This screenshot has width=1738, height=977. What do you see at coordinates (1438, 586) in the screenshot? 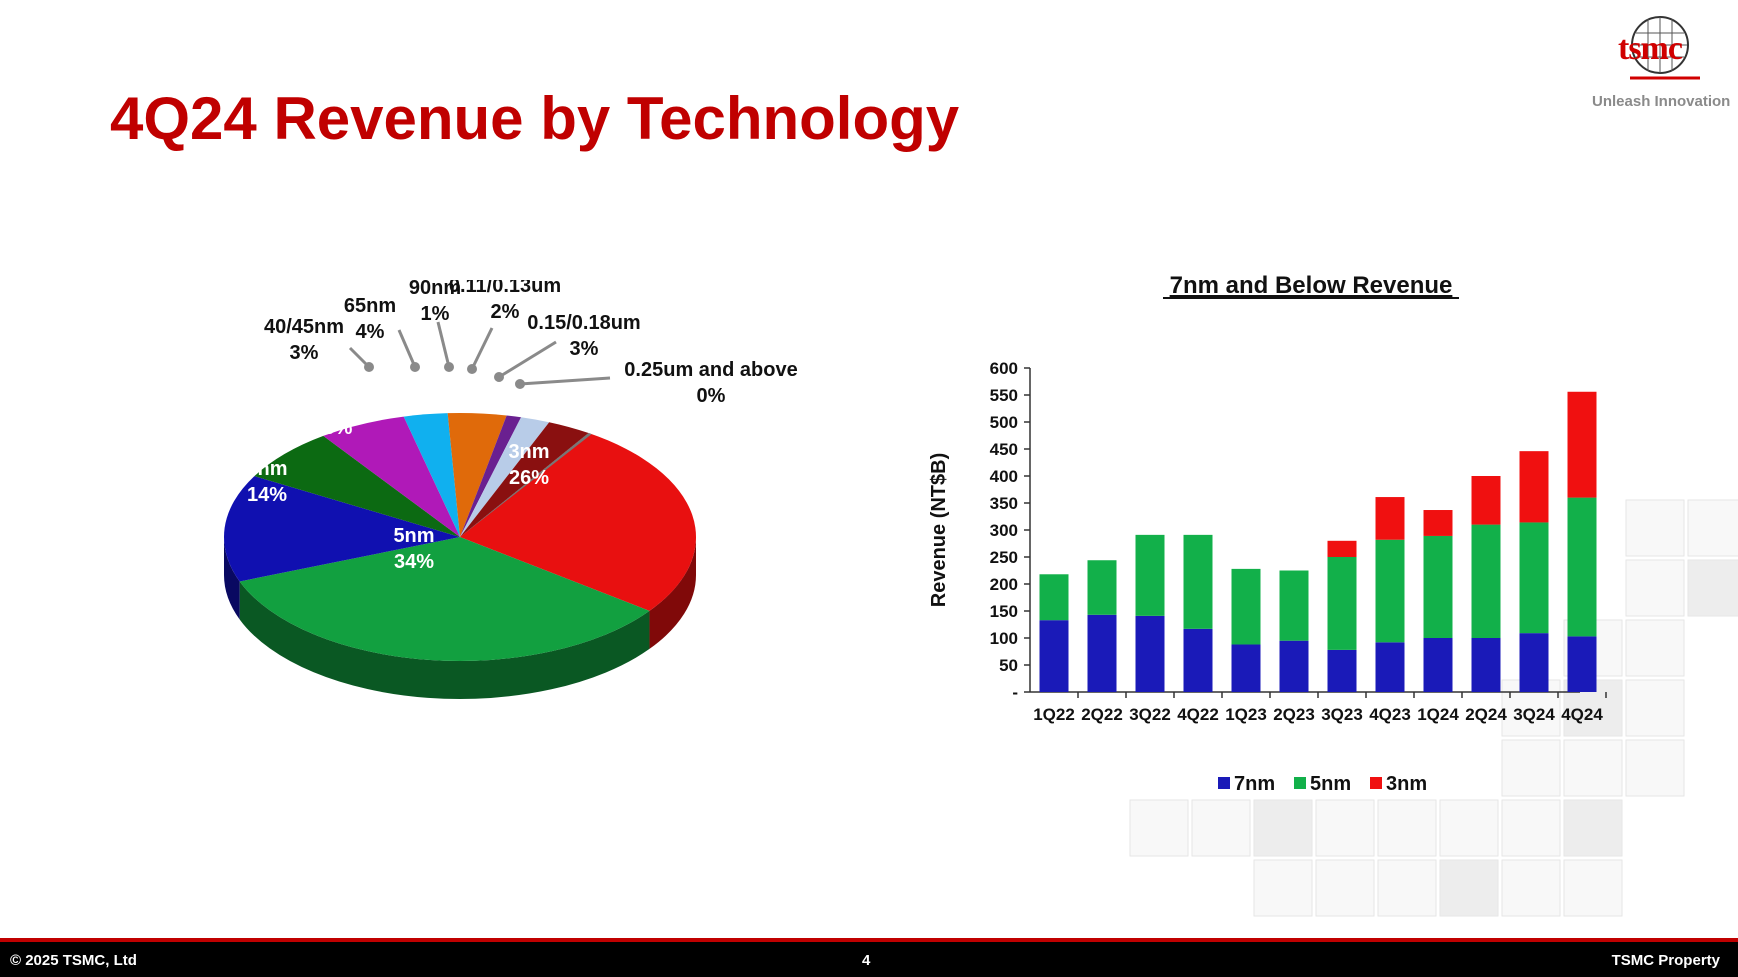
I see `bar-5nm-1Q24` at bounding box center [1438, 586].